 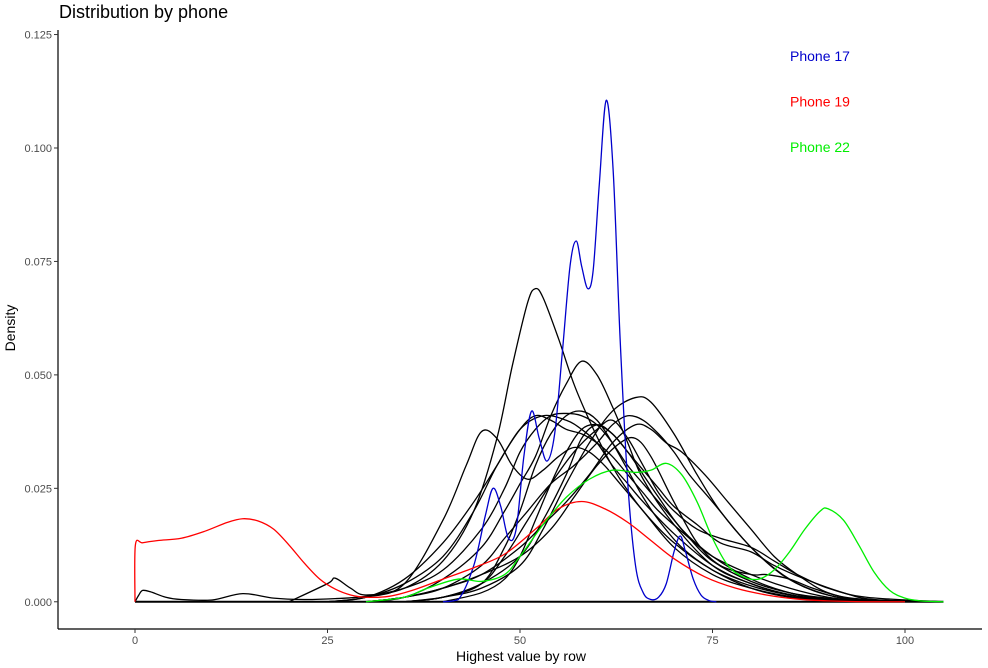 What do you see at coordinates (520, 641) in the screenshot?
I see `x-tick-label: 50` at bounding box center [520, 641].